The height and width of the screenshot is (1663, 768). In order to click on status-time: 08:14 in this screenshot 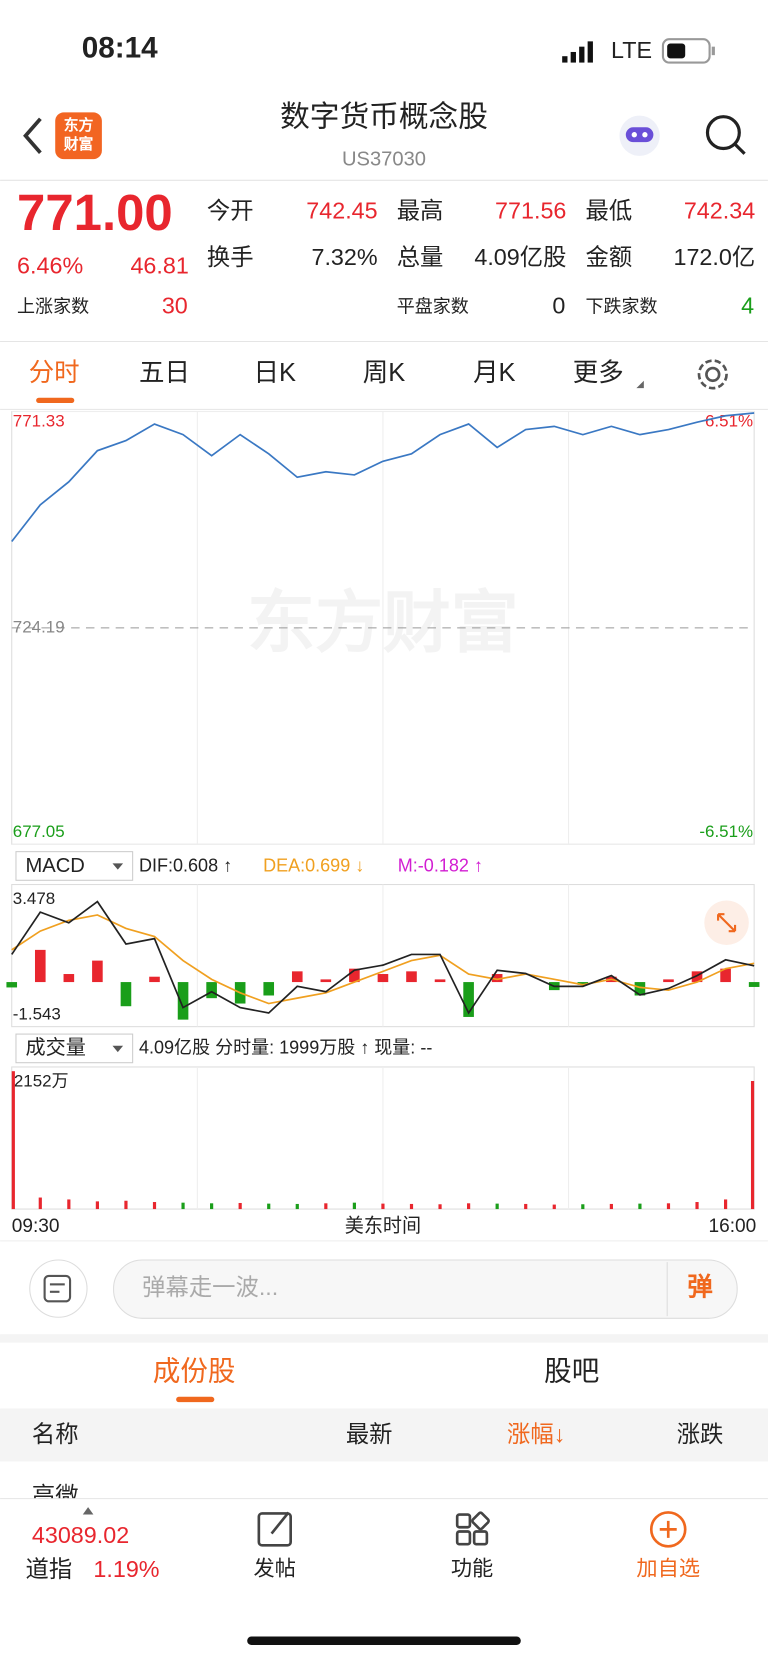, I will do `click(120, 48)`.